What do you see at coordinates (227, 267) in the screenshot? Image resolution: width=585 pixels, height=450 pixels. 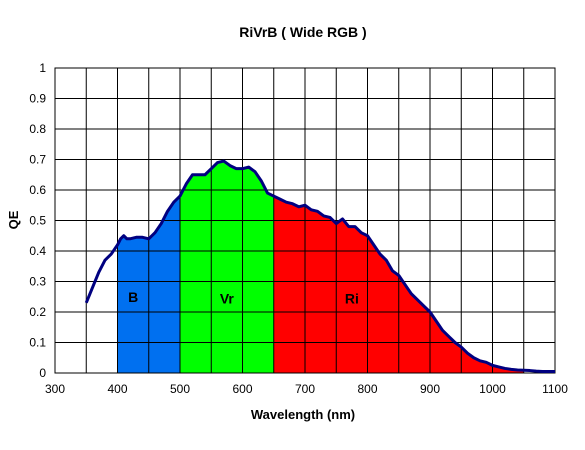 I see `band-area-vr` at bounding box center [227, 267].